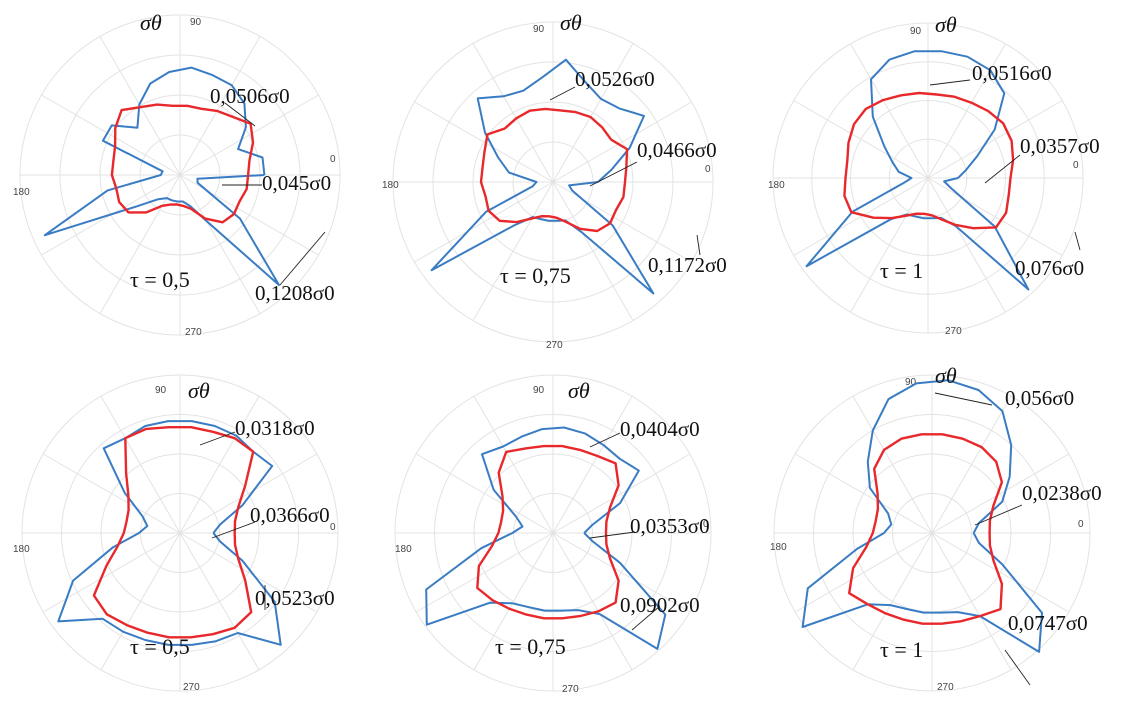 Image resolution: width=1145 pixels, height=706 pixels. What do you see at coordinates (1062, 493) in the screenshot?
I see `callout-value-label: 0,0238σ0` at bounding box center [1062, 493].